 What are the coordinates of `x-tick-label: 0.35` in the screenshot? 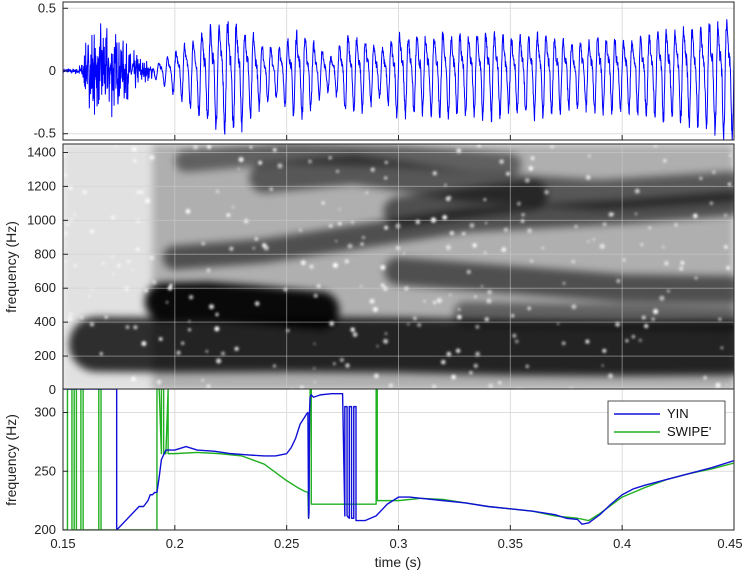 It's located at (510, 543).